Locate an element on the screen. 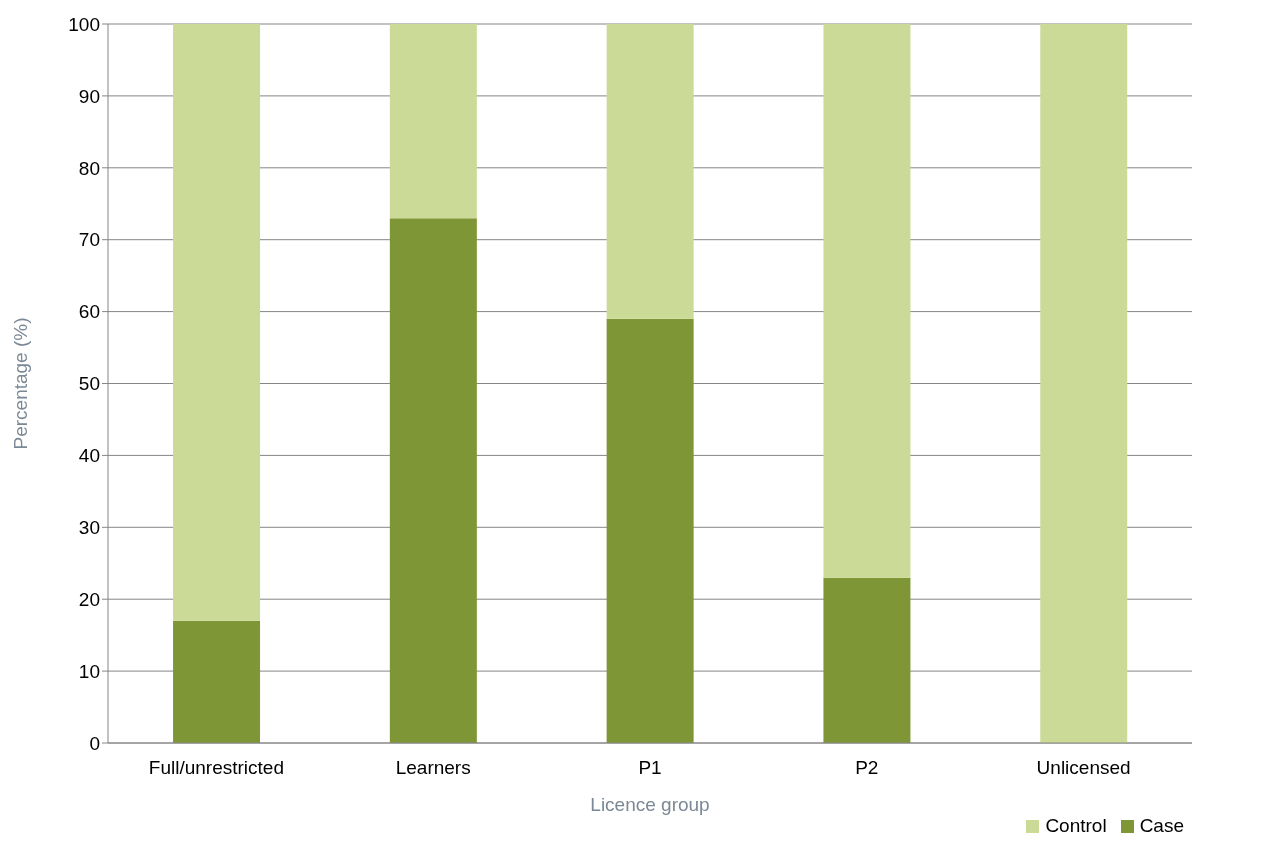 This screenshot has width=1279, height=845. y-tick-label: 100 is located at coordinates (84, 24).